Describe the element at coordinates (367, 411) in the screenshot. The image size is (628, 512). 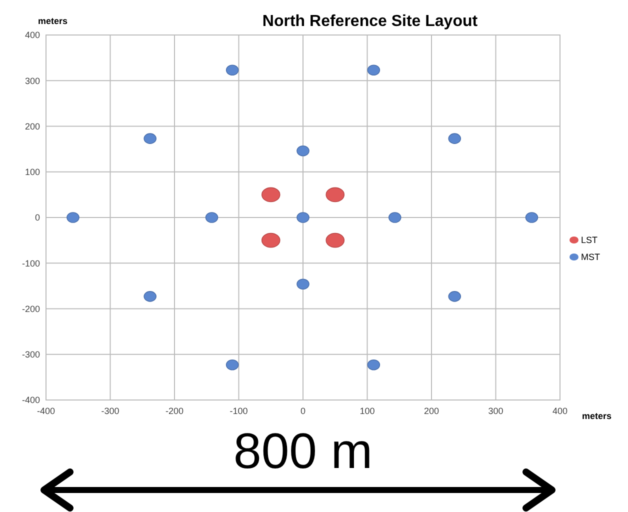
I see `x-tick-label: 100` at that location.